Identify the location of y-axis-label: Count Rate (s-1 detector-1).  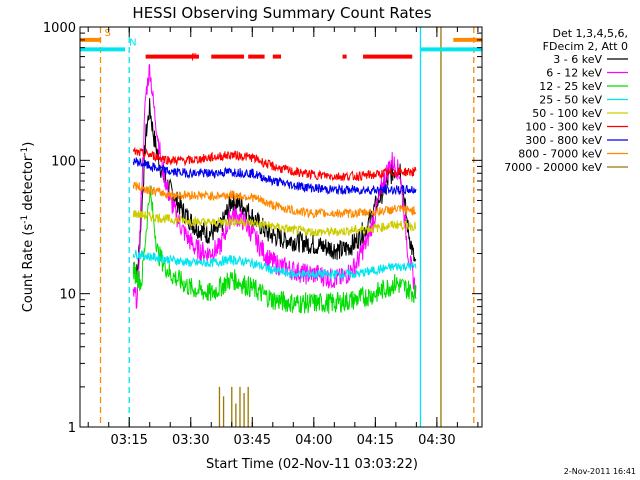
(28, 227).